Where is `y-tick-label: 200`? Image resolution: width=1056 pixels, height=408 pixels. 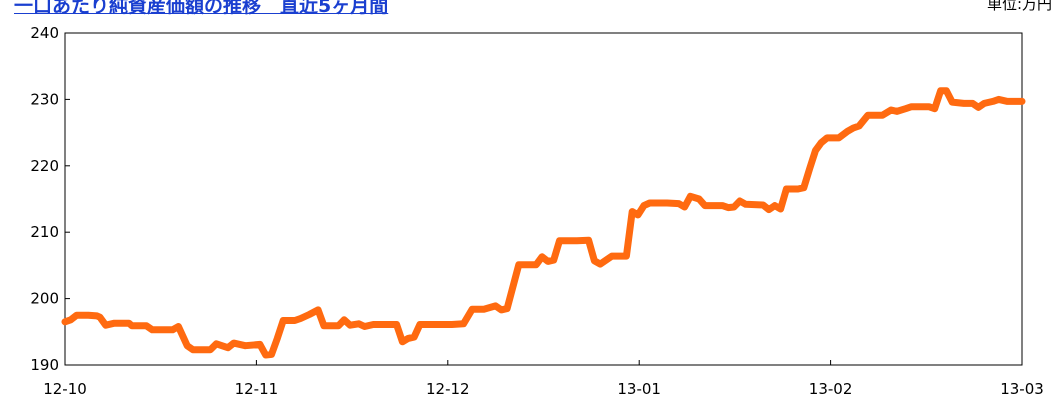
y-tick-label: 200 is located at coordinates (44, 299).